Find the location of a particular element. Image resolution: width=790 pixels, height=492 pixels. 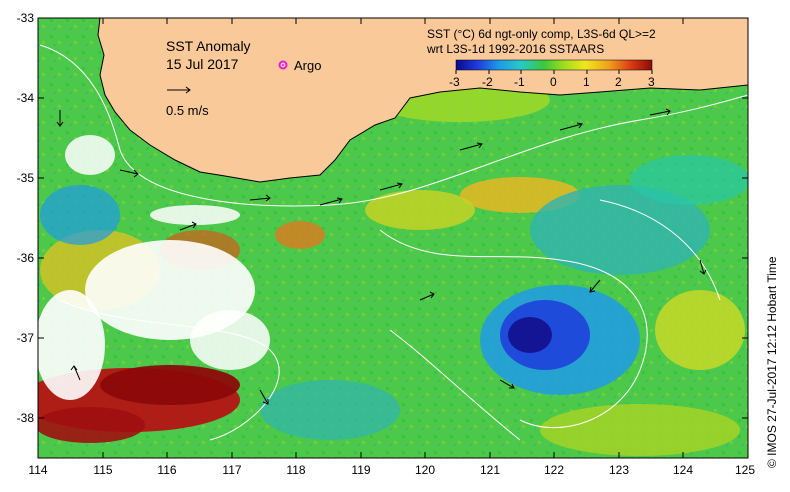

map-date: 15 Jul 2017 is located at coordinates (202, 64).